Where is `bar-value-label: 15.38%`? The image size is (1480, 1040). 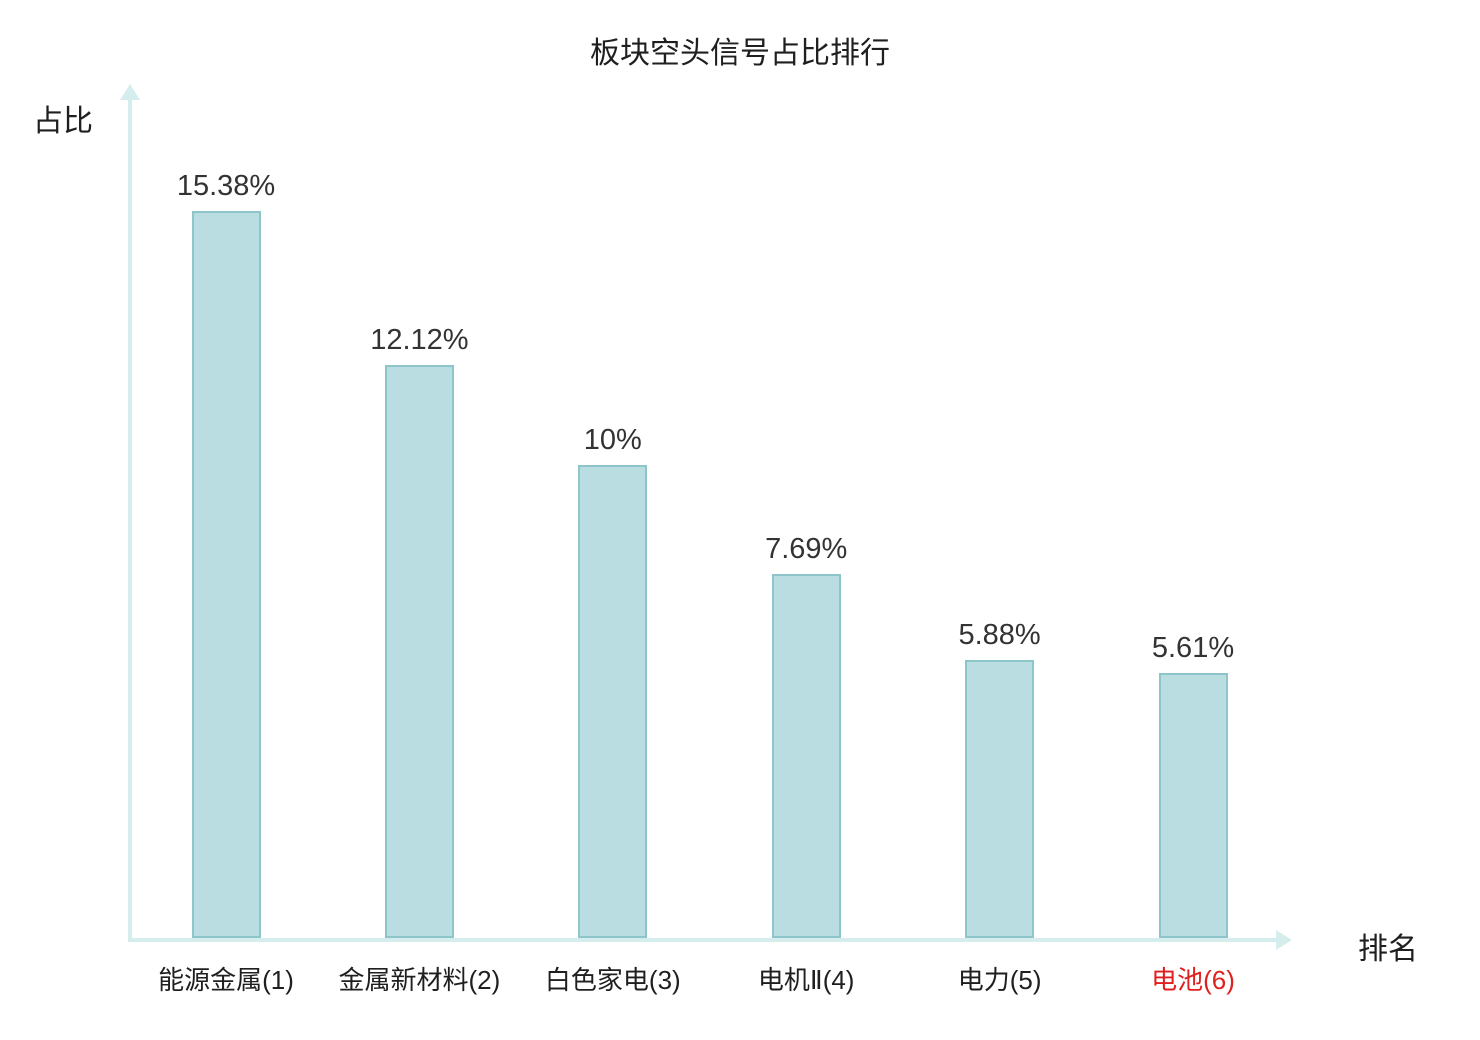 bar-value-label: 15.38% is located at coordinates (226, 186).